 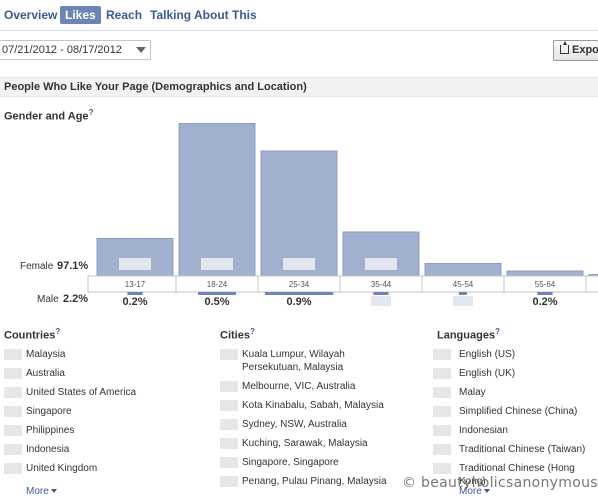 I want to click on tab-bar: Overview Likes Reach Talking About This, so click(x=299, y=15).